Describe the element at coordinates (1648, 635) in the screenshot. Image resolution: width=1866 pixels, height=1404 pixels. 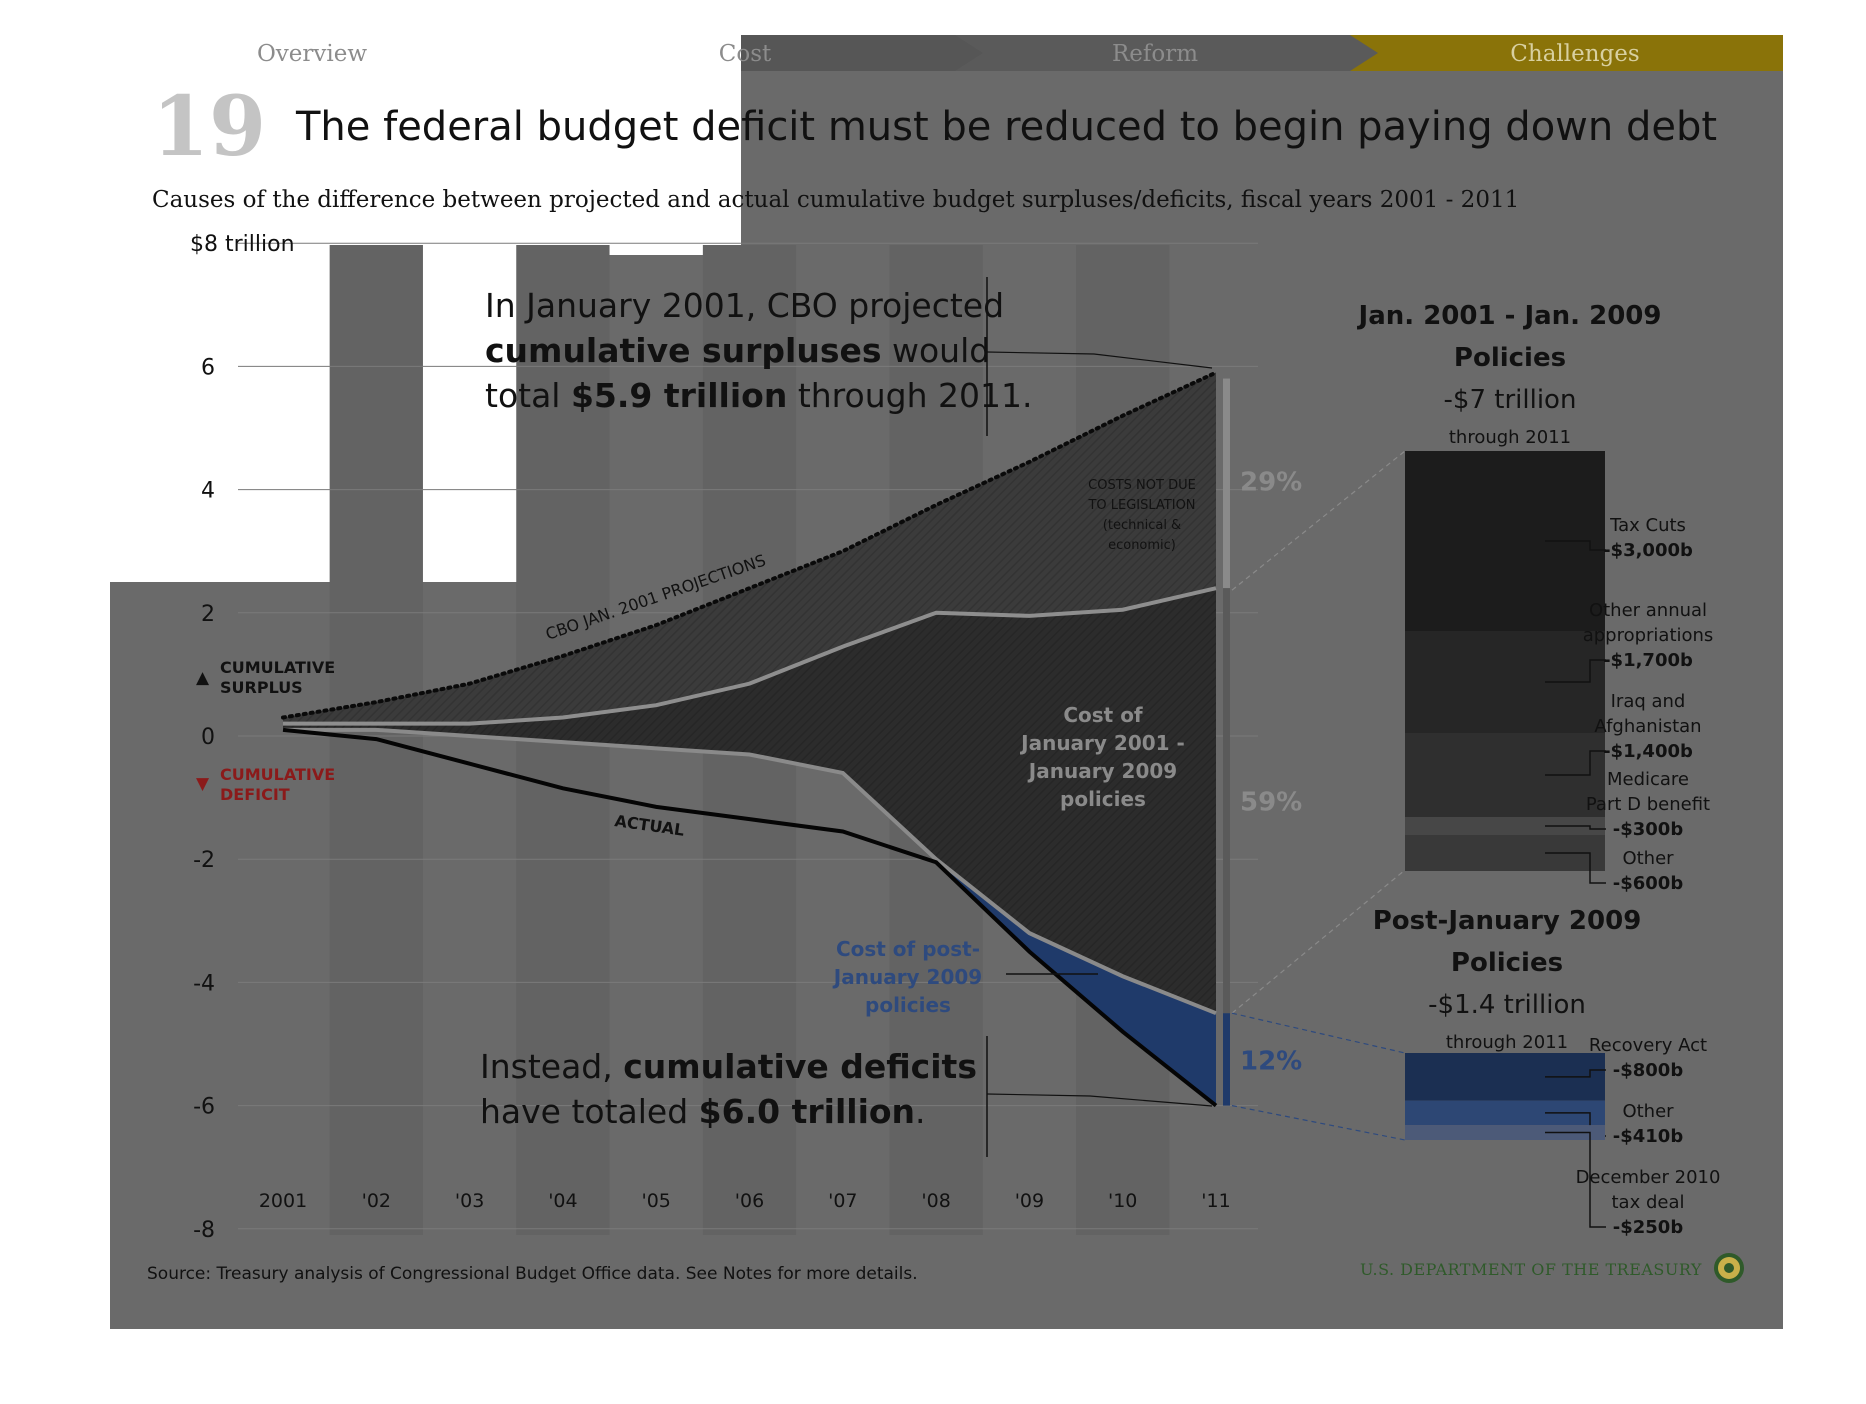
I see `segment-label: appropriations` at that location.